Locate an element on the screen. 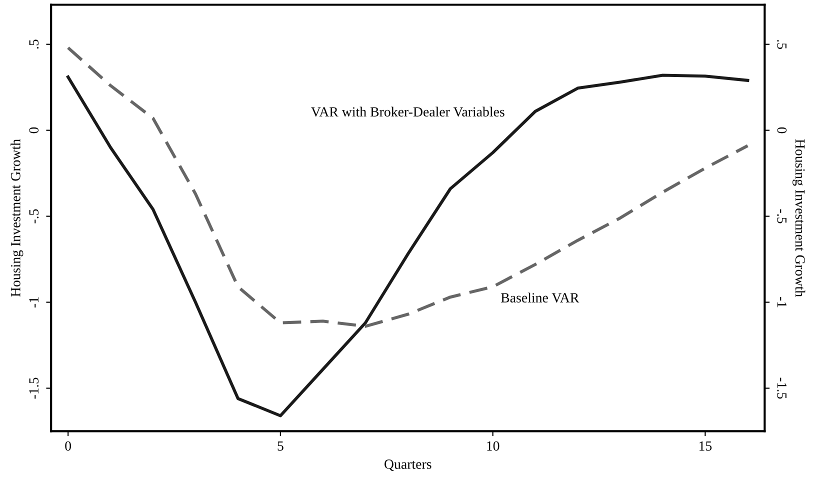 The image size is (824, 477). annotation: VAR with Broker-Dealer Variables is located at coordinates (407, 111).